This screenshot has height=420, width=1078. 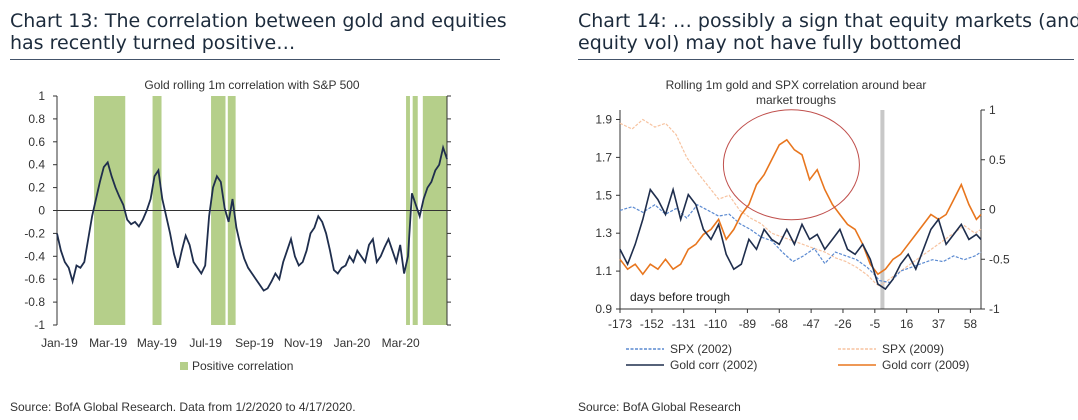 I want to click on y-tick-label: 0.2, so click(x=36, y=188).